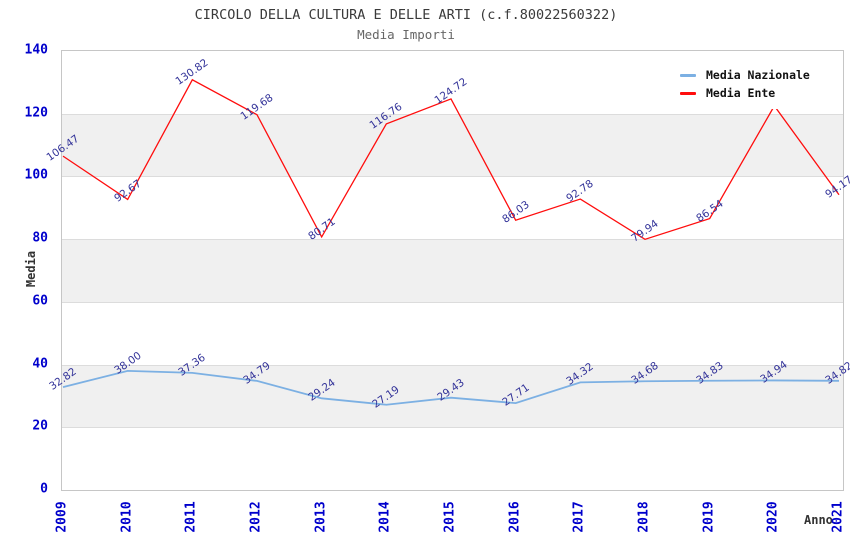 The height and width of the screenshot is (550, 850). I want to click on x-tick-label: 2010, so click(127, 517).